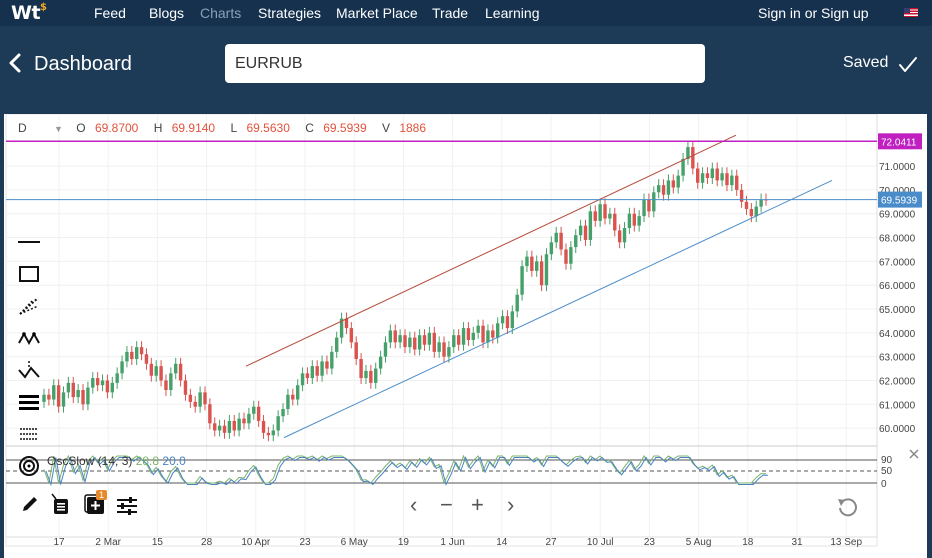 The height and width of the screenshot is (558, 932). What do you see at coordinates (83, 64) in the screenshot?
I see `page-title: Dashboard` at bounding box center [83, 64].